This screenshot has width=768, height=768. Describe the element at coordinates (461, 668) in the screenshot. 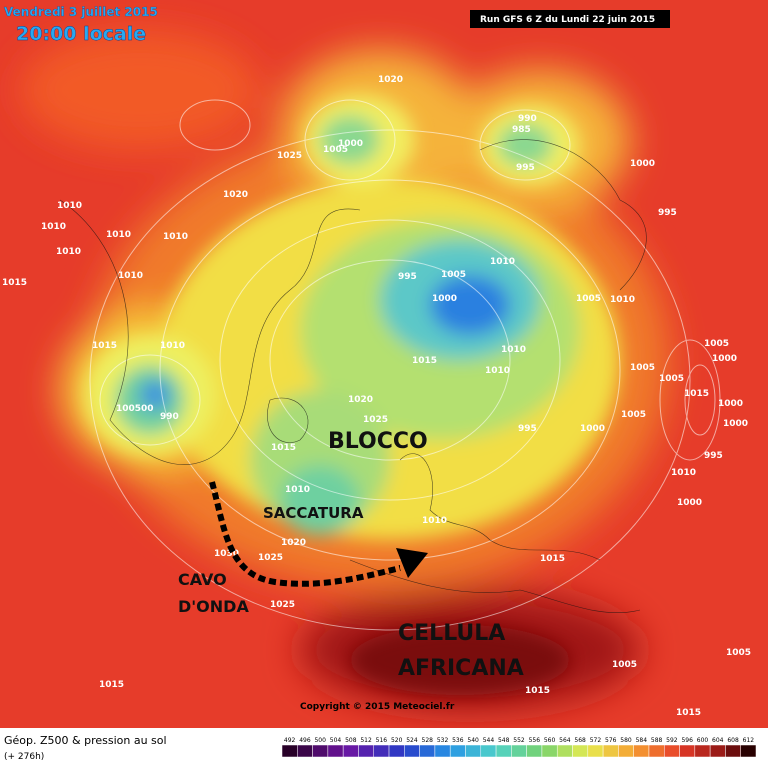

I see `annotation: AFRICANA` at that location.